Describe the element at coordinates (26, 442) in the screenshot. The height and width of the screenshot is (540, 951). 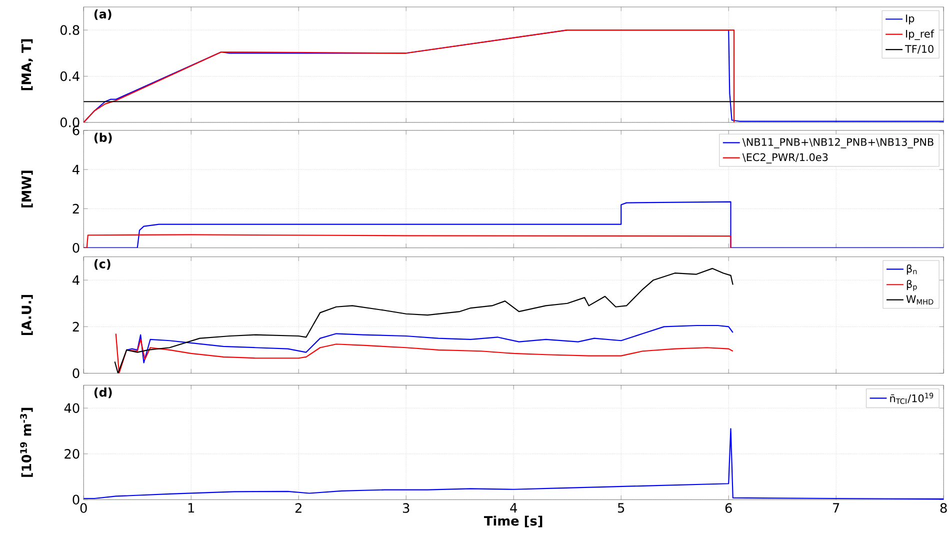
I see `y-axis-title: [10$^{19}$ m$^{-3}$]` at that location.